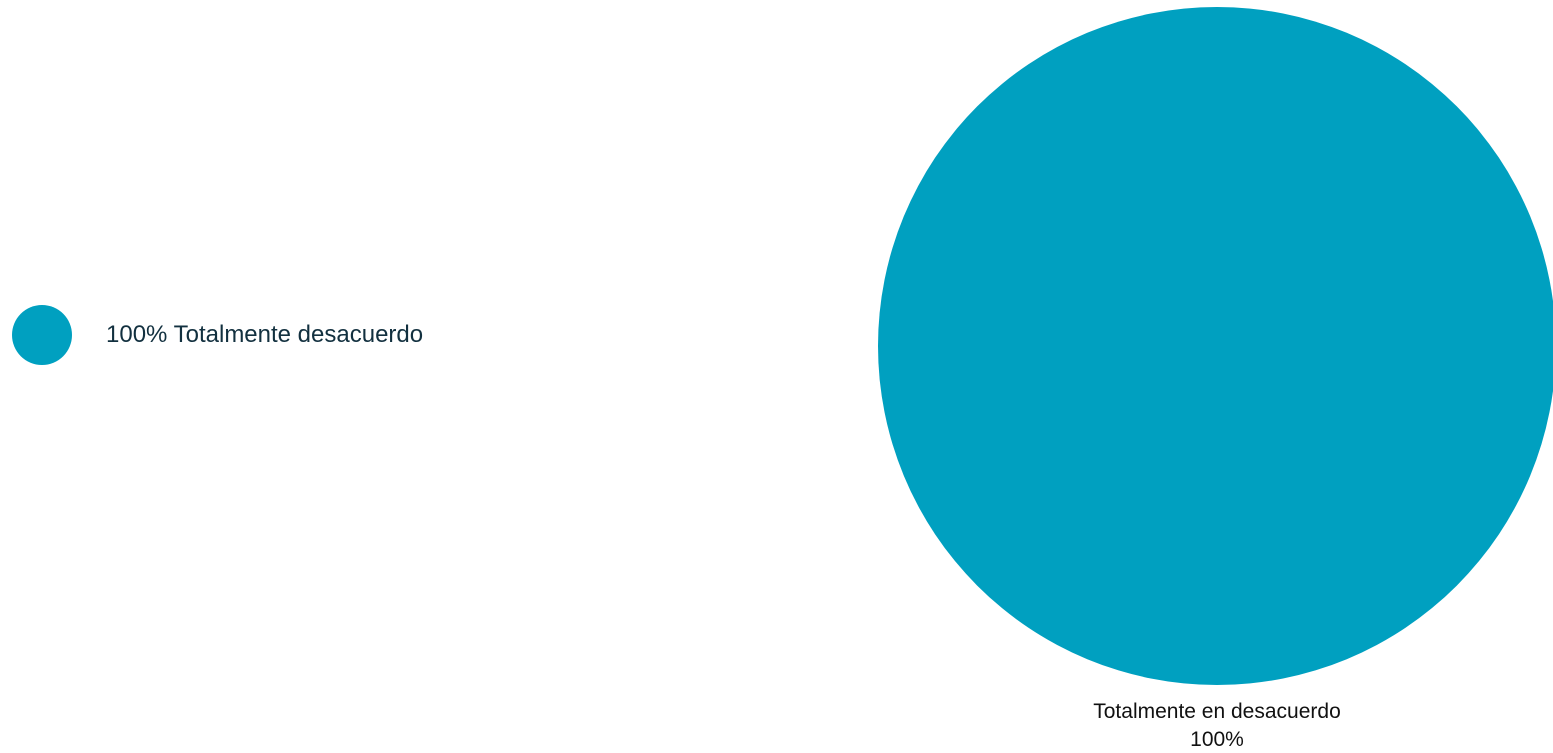 The image size is (1553, 753). Describe the element at coordinates (1217, 739) in the screenshot. I see `slice-label-percent: 100%` at that location.